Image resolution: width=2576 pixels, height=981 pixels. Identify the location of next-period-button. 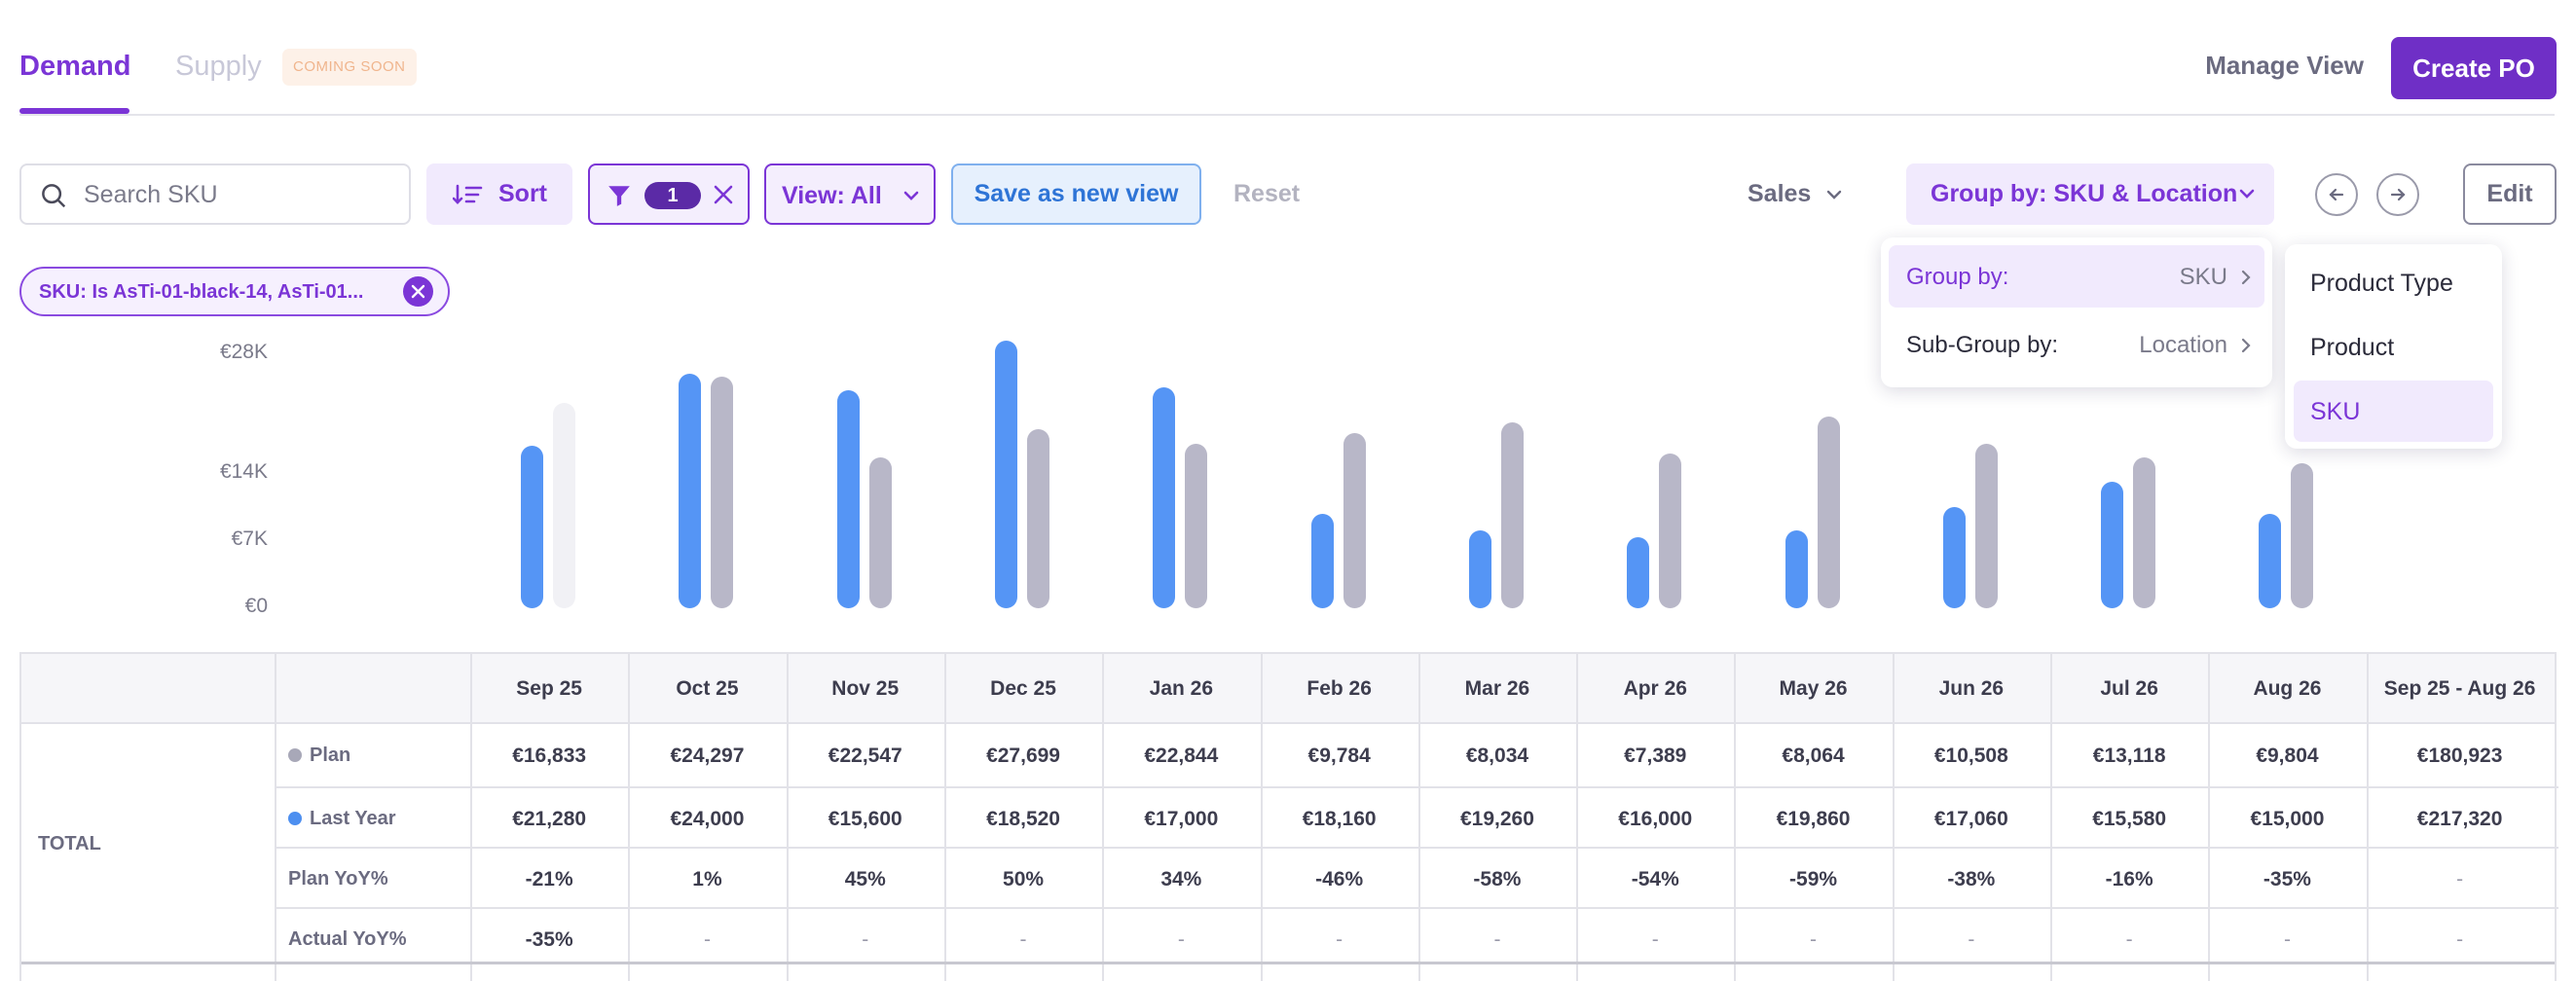
(2397, 194).